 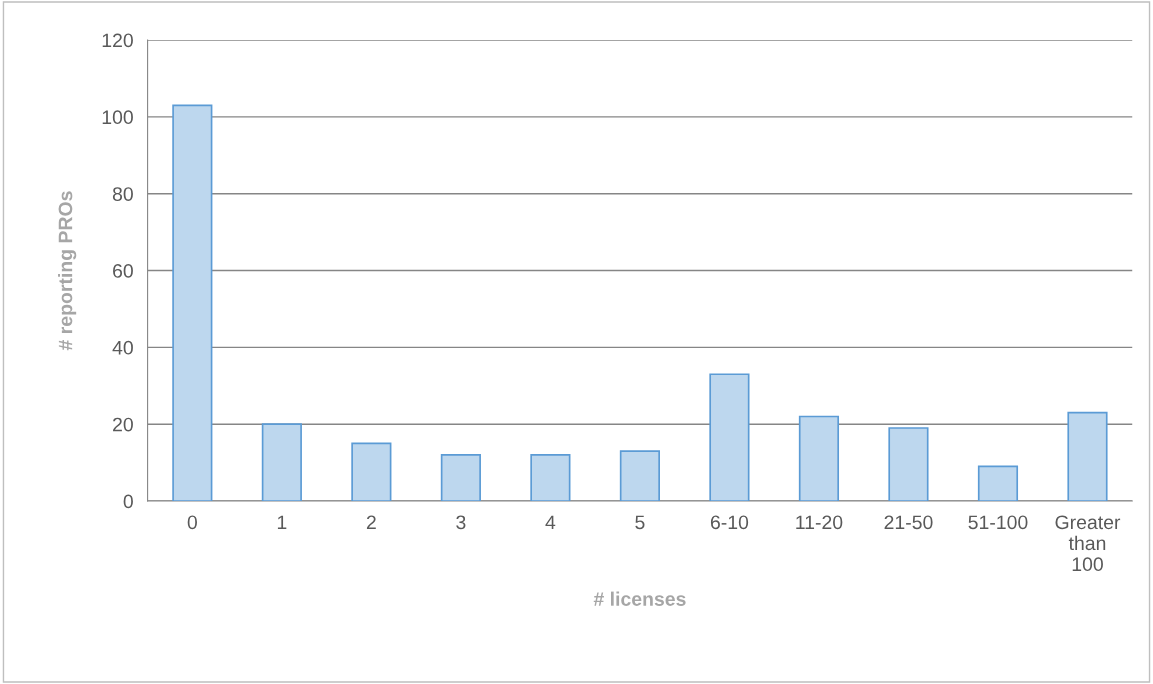 I want to click on x-tick-label: 11-20, so click(x=819, y=522).